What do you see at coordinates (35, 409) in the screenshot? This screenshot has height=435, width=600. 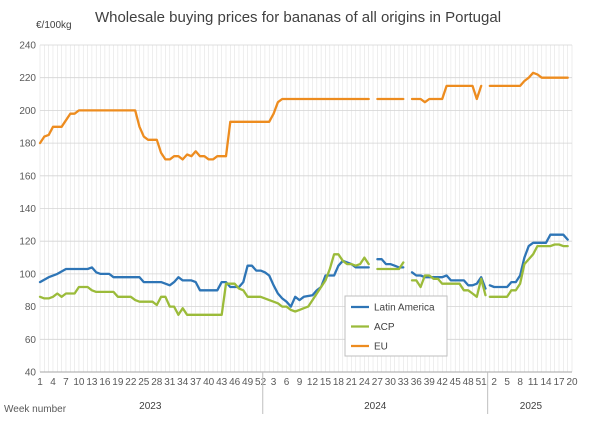 I see `x-axis-label: Week number` at bounding box center [35, 409].